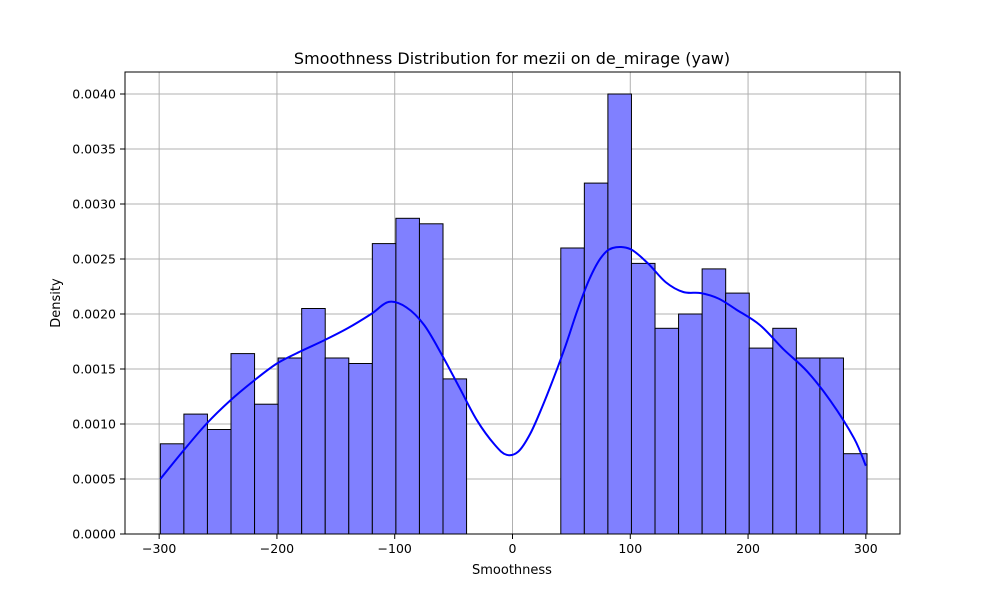 This screenshot has width=1000, height=605. I want to click on y-tick-label: 0.0035, so click(94, 149).